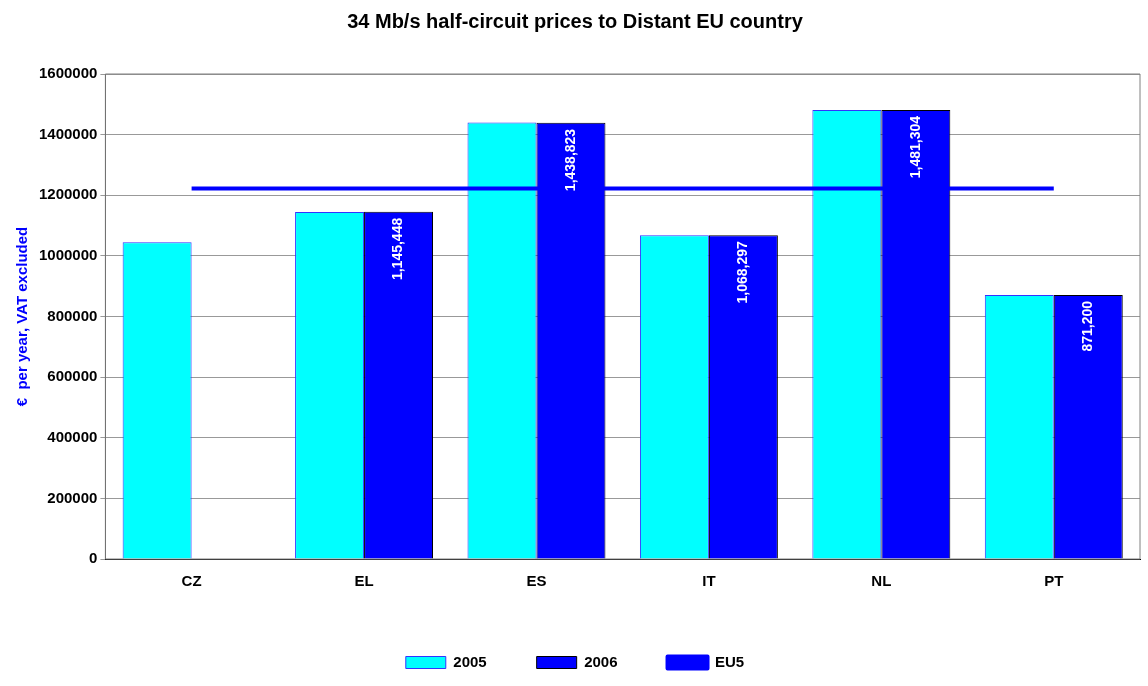  Describe the element at coordinates (601, 661) in the screenshot. I see `legend-label: 2006` at that location.